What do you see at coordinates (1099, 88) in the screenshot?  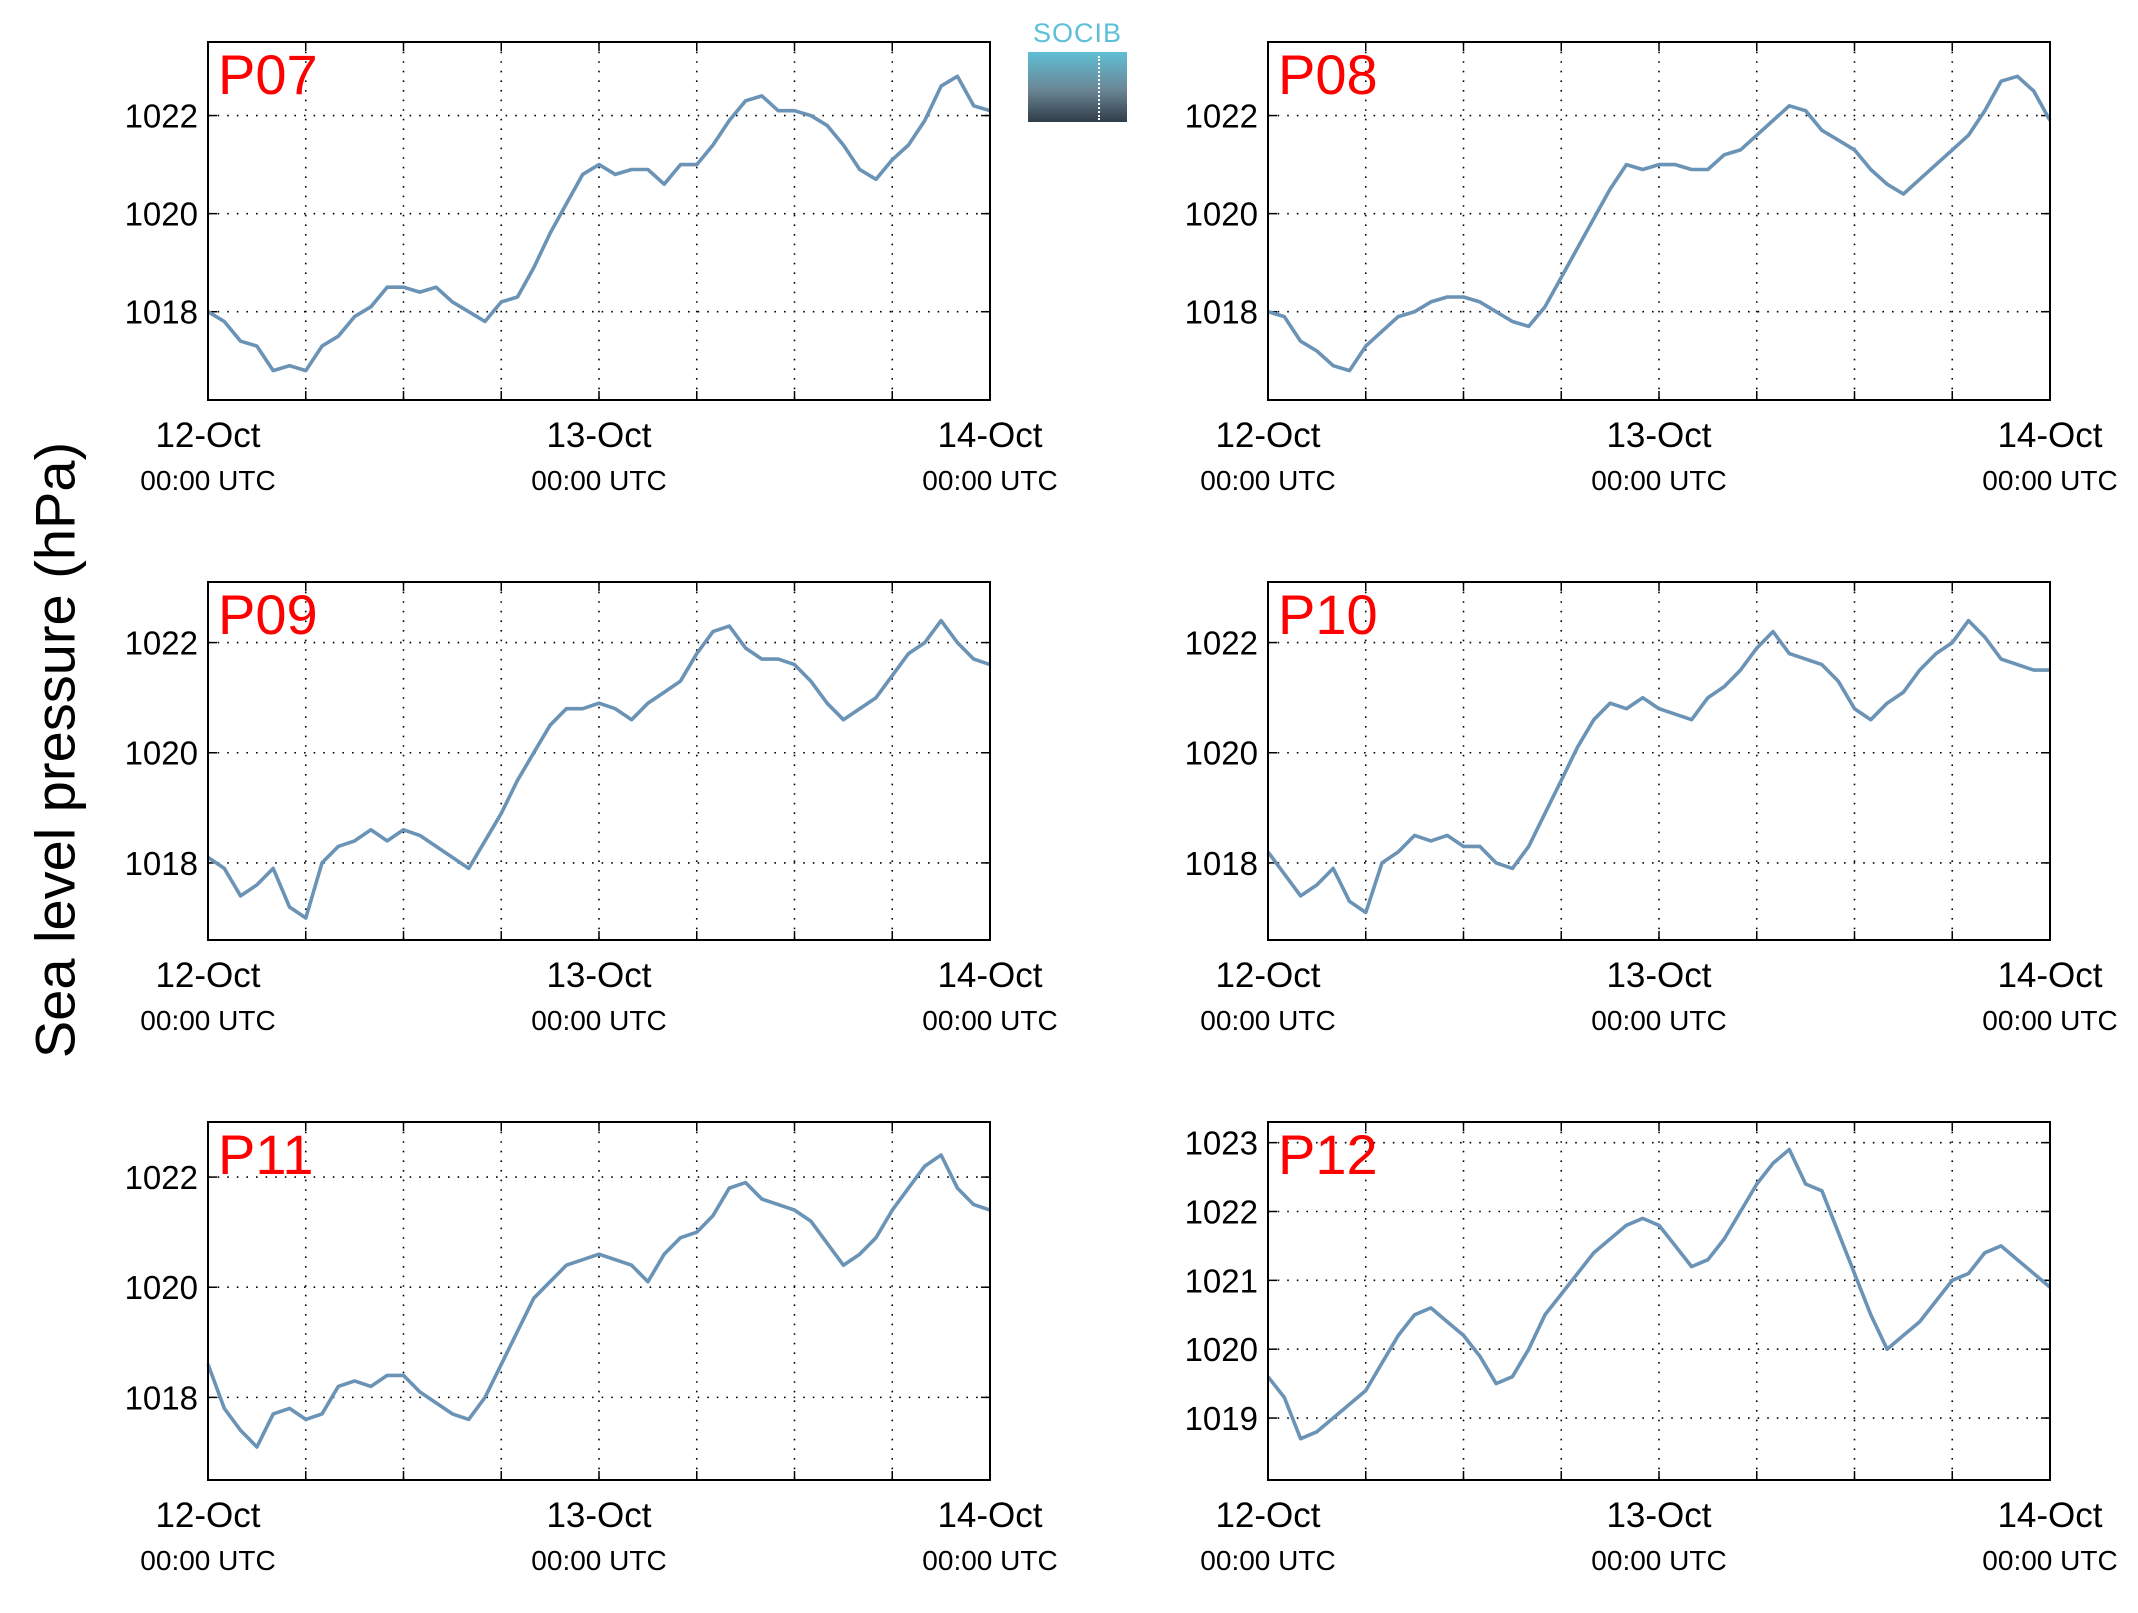 I see `logo-dotted-line` at bounding box center [1099, 88].